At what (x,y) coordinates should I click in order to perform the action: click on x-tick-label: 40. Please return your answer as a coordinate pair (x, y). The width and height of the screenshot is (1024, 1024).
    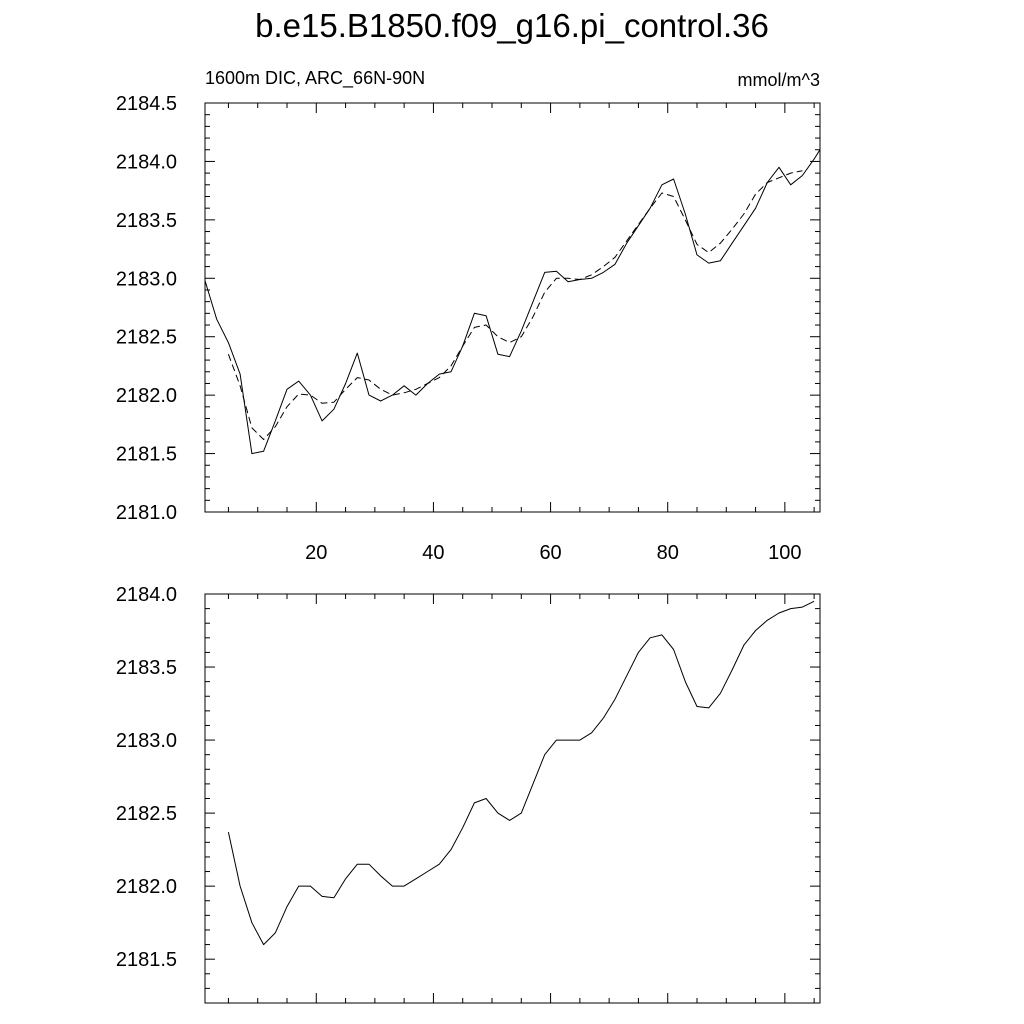
    Looking at the image, I should click on (433, 553).